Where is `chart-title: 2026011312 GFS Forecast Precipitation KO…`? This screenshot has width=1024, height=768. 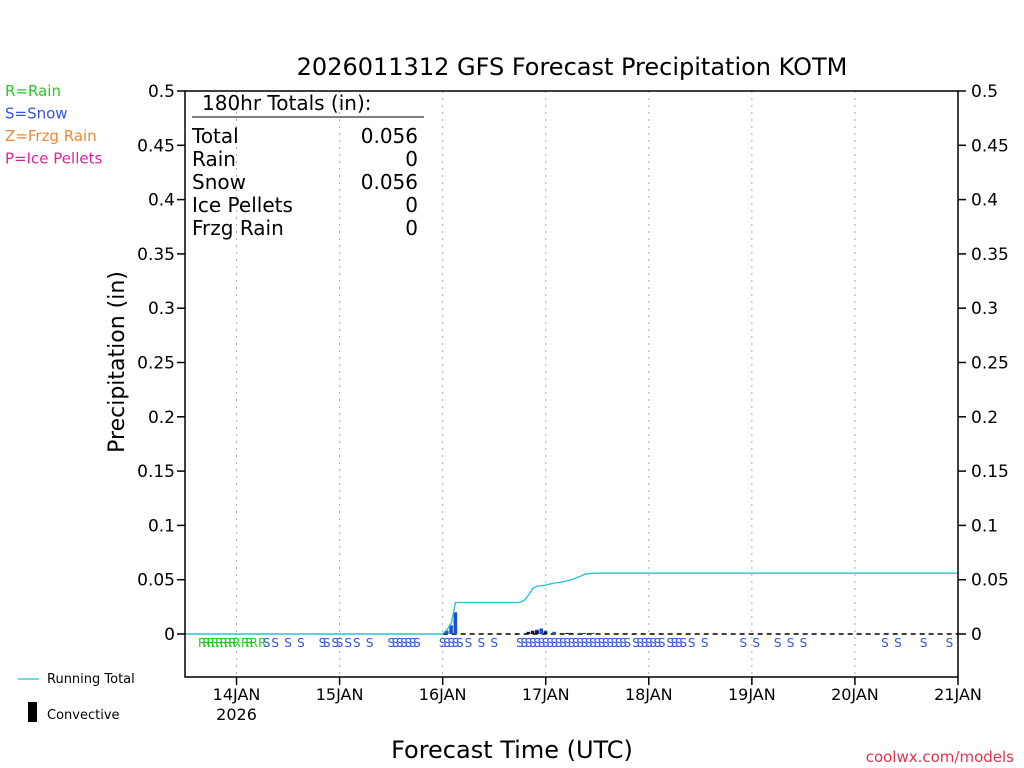
chart-title: 2026011312 GFS Forecast Precipitation KO… is located at coordinates (572, 67).